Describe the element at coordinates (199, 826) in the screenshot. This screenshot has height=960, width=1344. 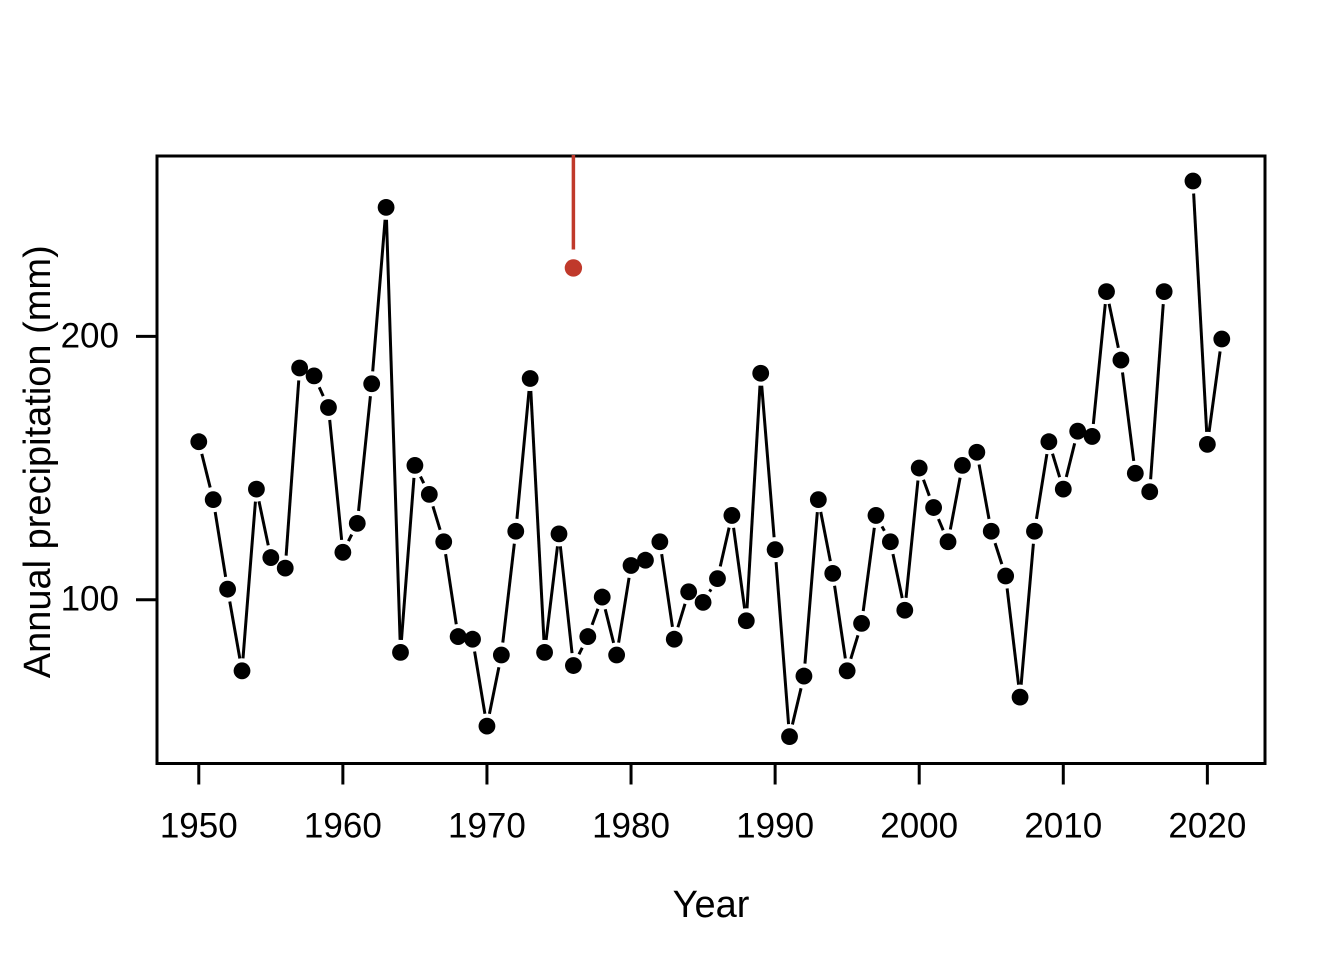
I see `x-tick-label: 1950` at that location.